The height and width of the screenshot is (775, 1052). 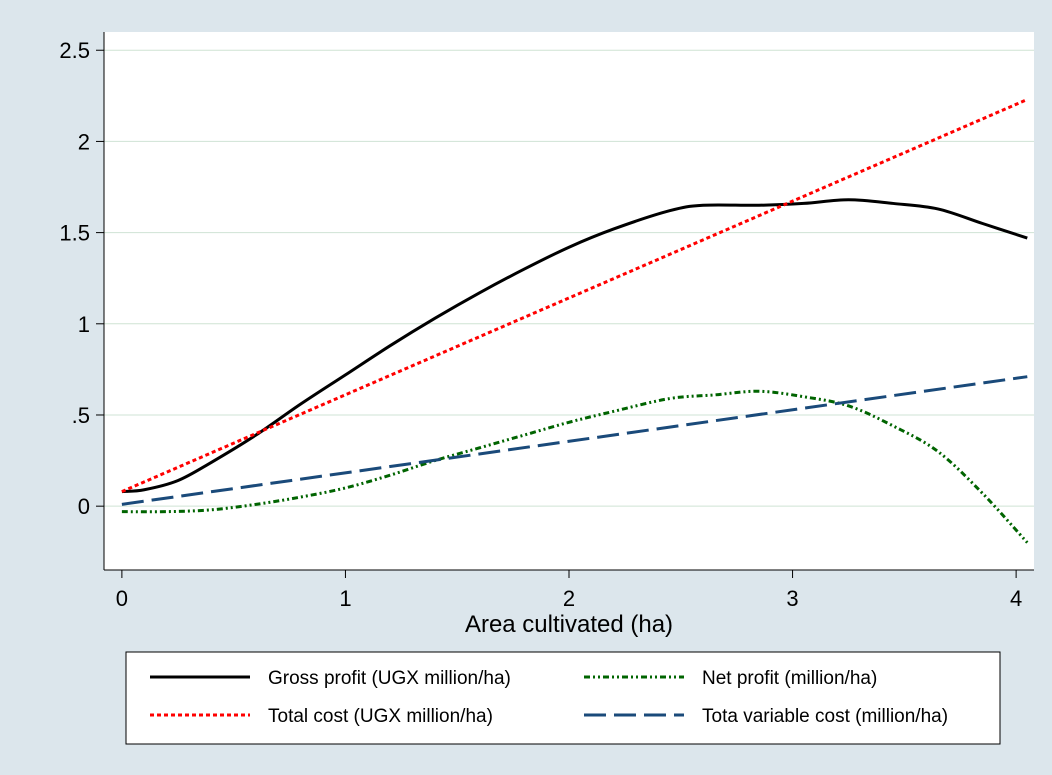 I want to click on y-tick-label: 0, so click(x=84, y=506).